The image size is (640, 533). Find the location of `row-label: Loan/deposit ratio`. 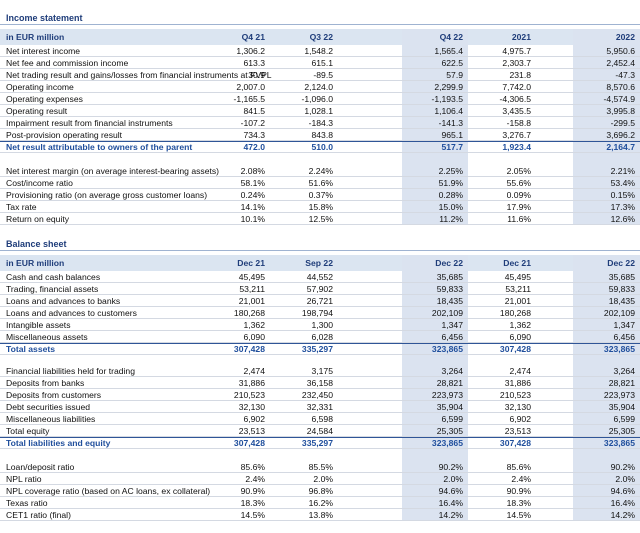

row-label: Loan/deposit ratio is located at coordinates (40, 467).